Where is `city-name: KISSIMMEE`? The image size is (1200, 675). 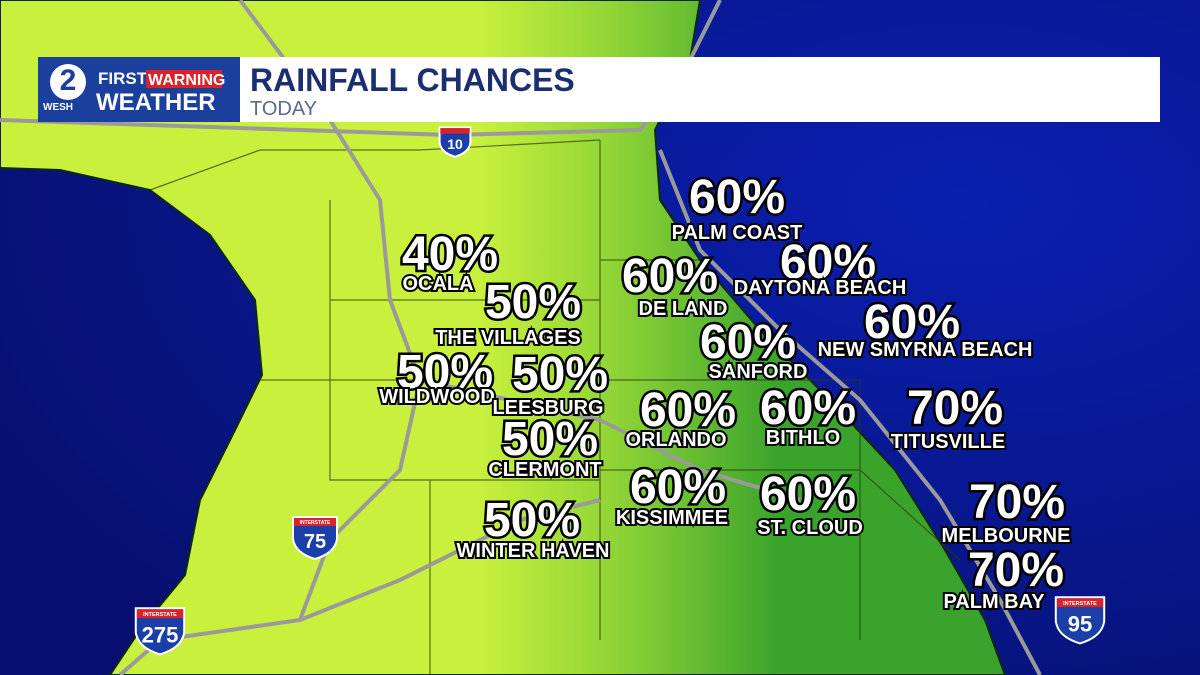 city-name: KISSIMMEE is located at coordinates (672, 518).